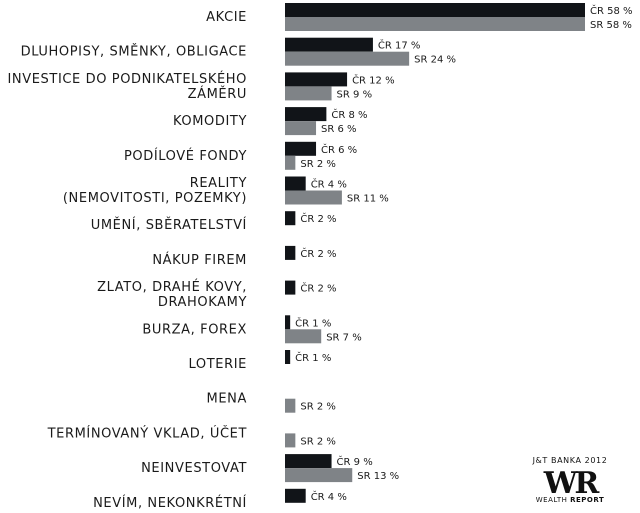 The width and height of the screenshot is (640, 513). I want to click on value-label-sr: SR 7 %, so click(344, 337).